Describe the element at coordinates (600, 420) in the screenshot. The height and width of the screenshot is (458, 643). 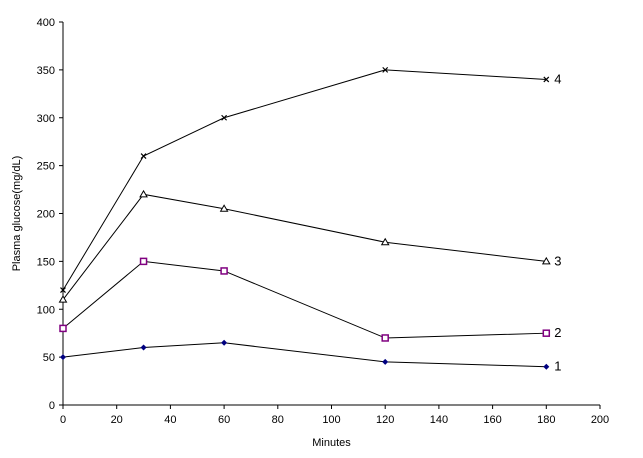
I see `x-tick-label: 200` at that location.